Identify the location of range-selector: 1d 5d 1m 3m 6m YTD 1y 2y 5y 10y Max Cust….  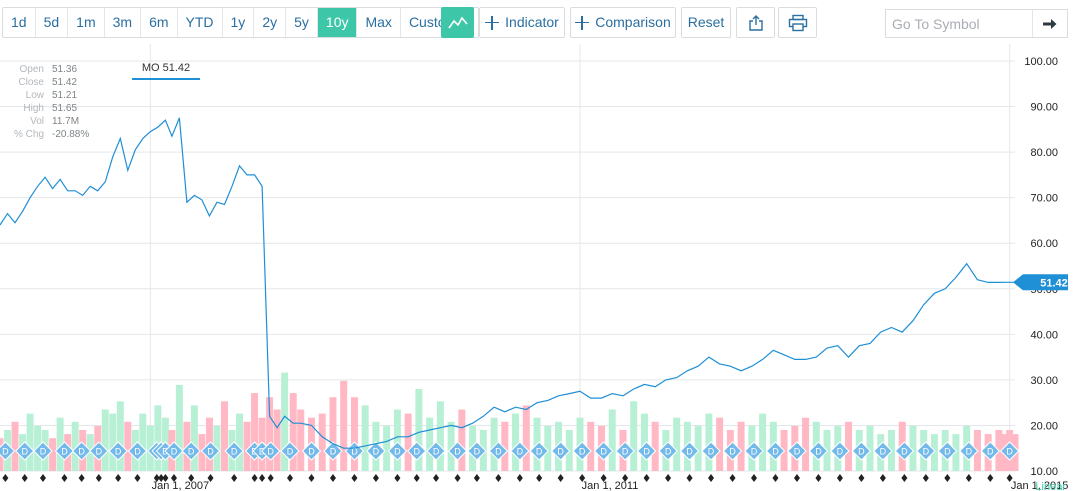
(241, 22).